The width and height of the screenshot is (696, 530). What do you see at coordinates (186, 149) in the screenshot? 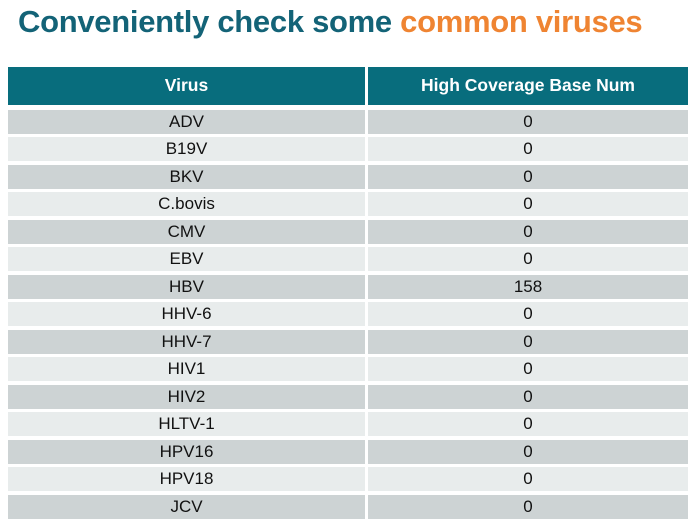
I see `virus-name-cell: B19V` at bounding box center [186, 149].